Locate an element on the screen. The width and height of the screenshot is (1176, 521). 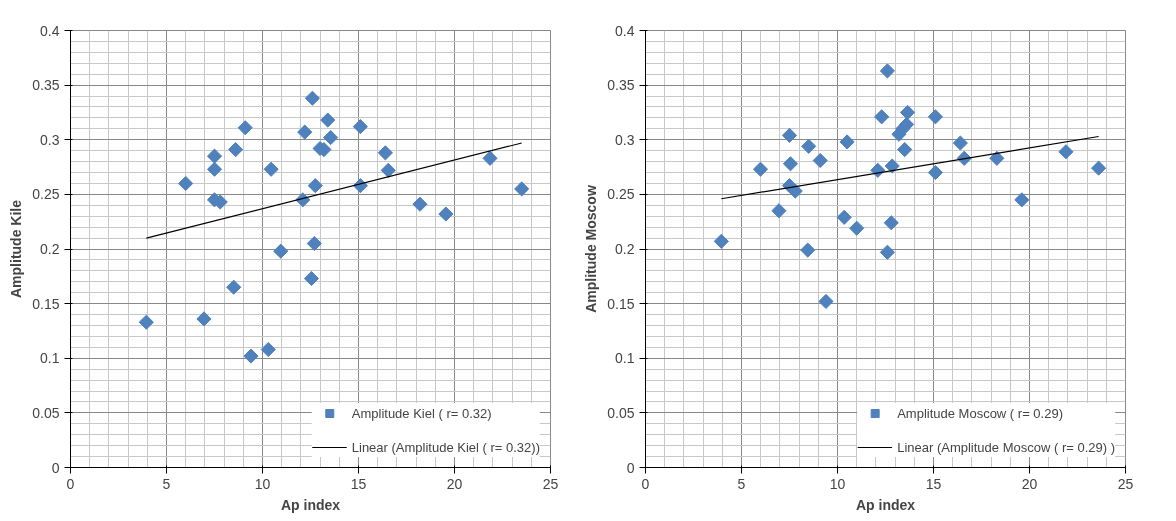
legend-label: Linear (Amplitude Moscow ( r= 0.29) ) is located at coordinates (1006, 447).